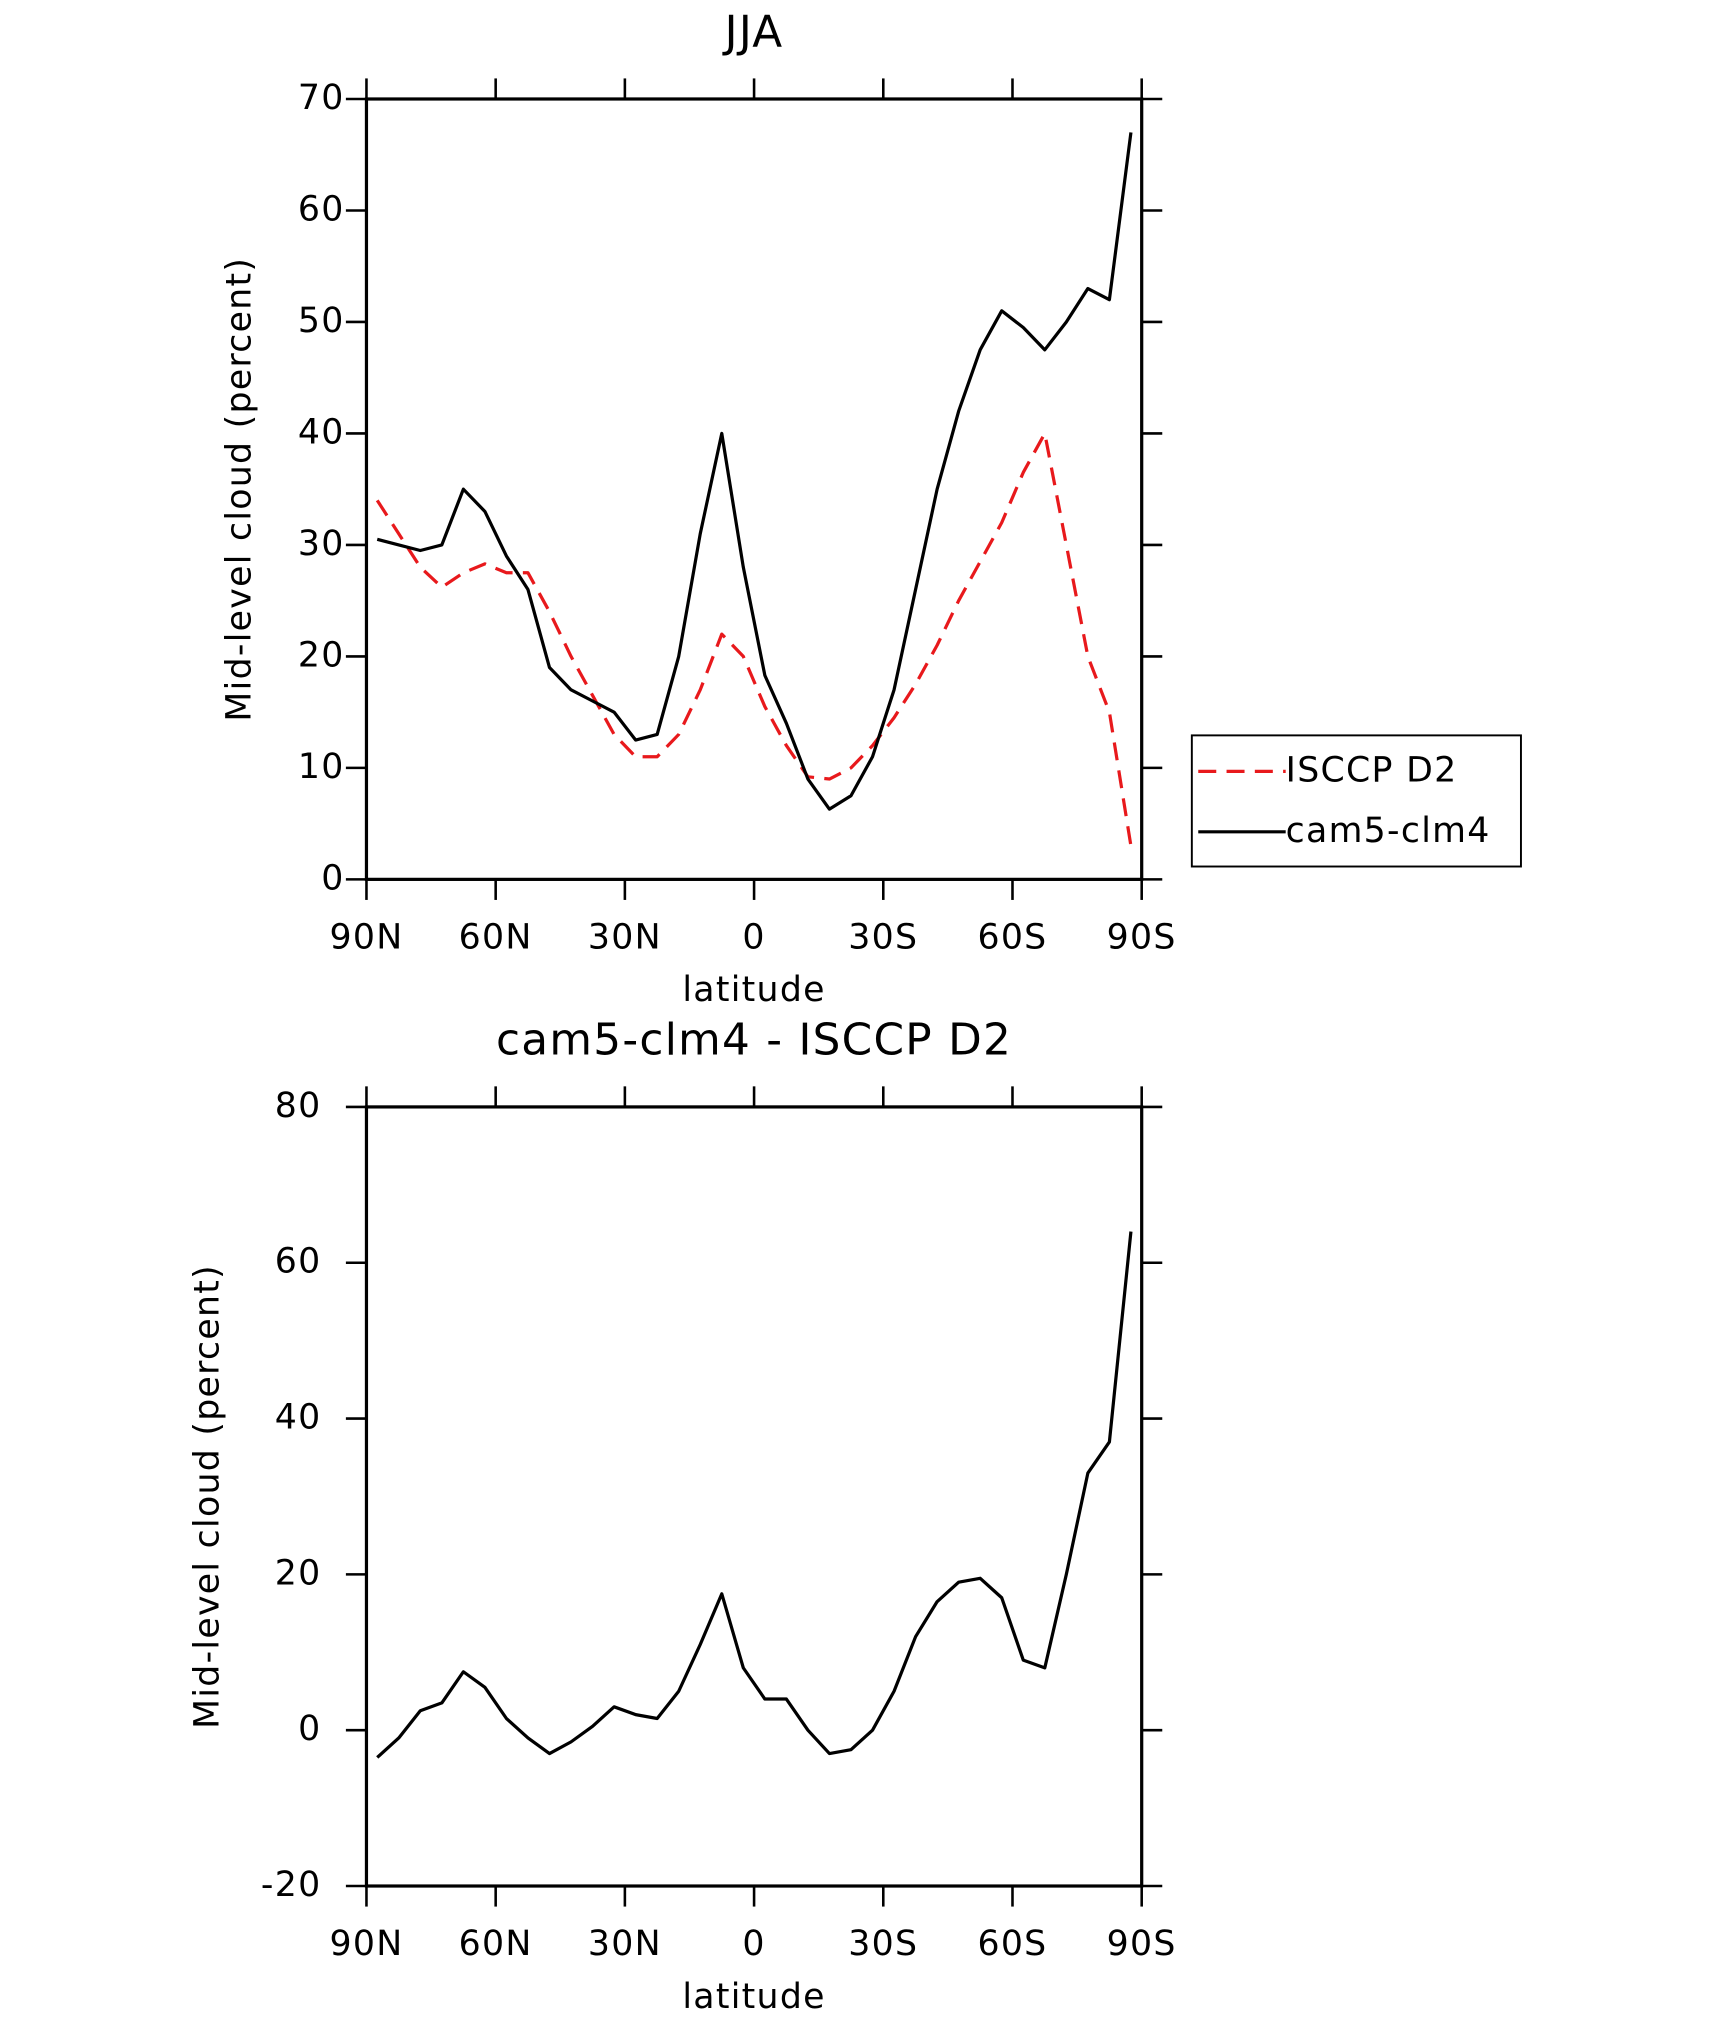  What do you see at coordinates (1356, 801) in the screenshot?
I see `legend-box` at bounding box center [1356, 801].